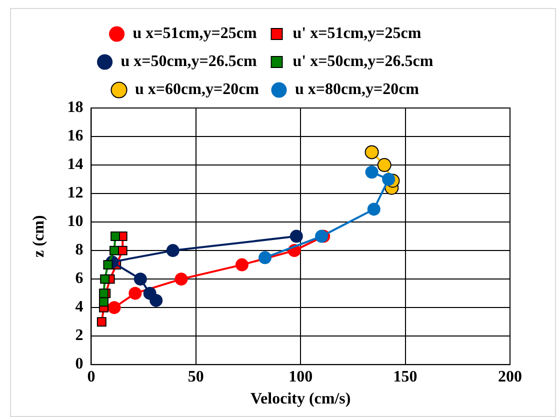 The width and height of the screenshot is (558, 417). Describe the element at coordinates (189, 61) in the screenshot. I see `legend-label: u x=50cm,y=26.5cm` at that location.